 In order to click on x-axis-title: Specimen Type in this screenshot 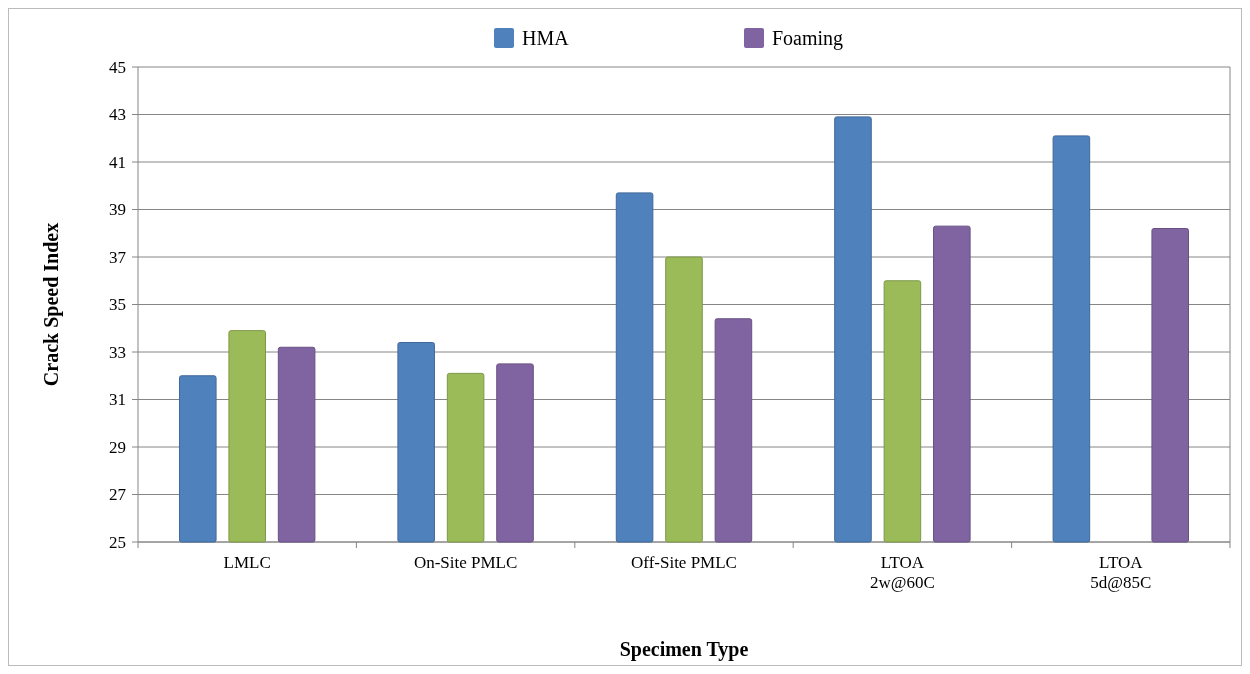, I will do `click(684, 649)`.